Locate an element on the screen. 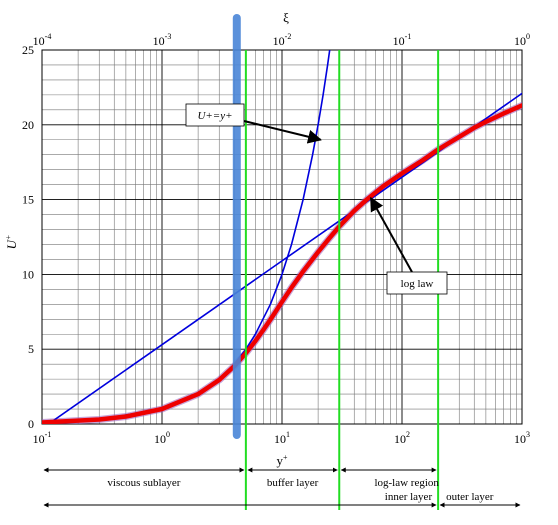 This screenshot has height=525, width=558. x-tick-label: 10¹ is located at coordinates (282, 438).